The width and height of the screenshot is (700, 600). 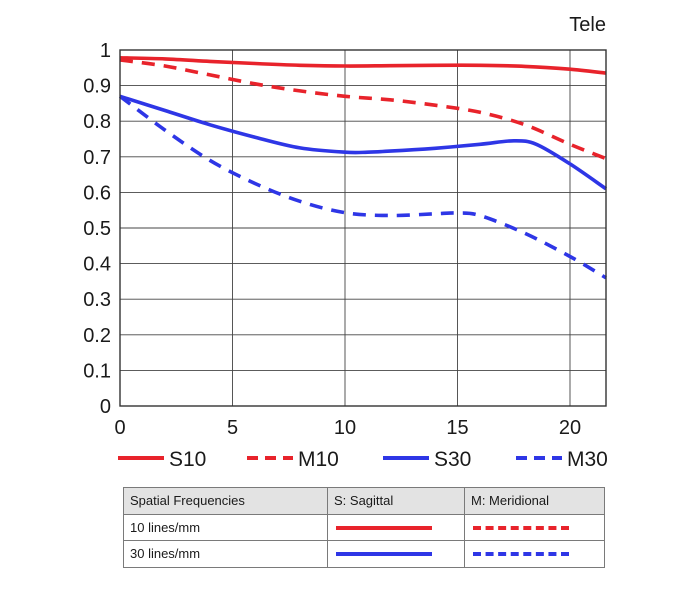 What do you see at coordinates (187, 459) in the screenshot?
I see `legend-label-s10: S10` at bounding box center [187, 459].